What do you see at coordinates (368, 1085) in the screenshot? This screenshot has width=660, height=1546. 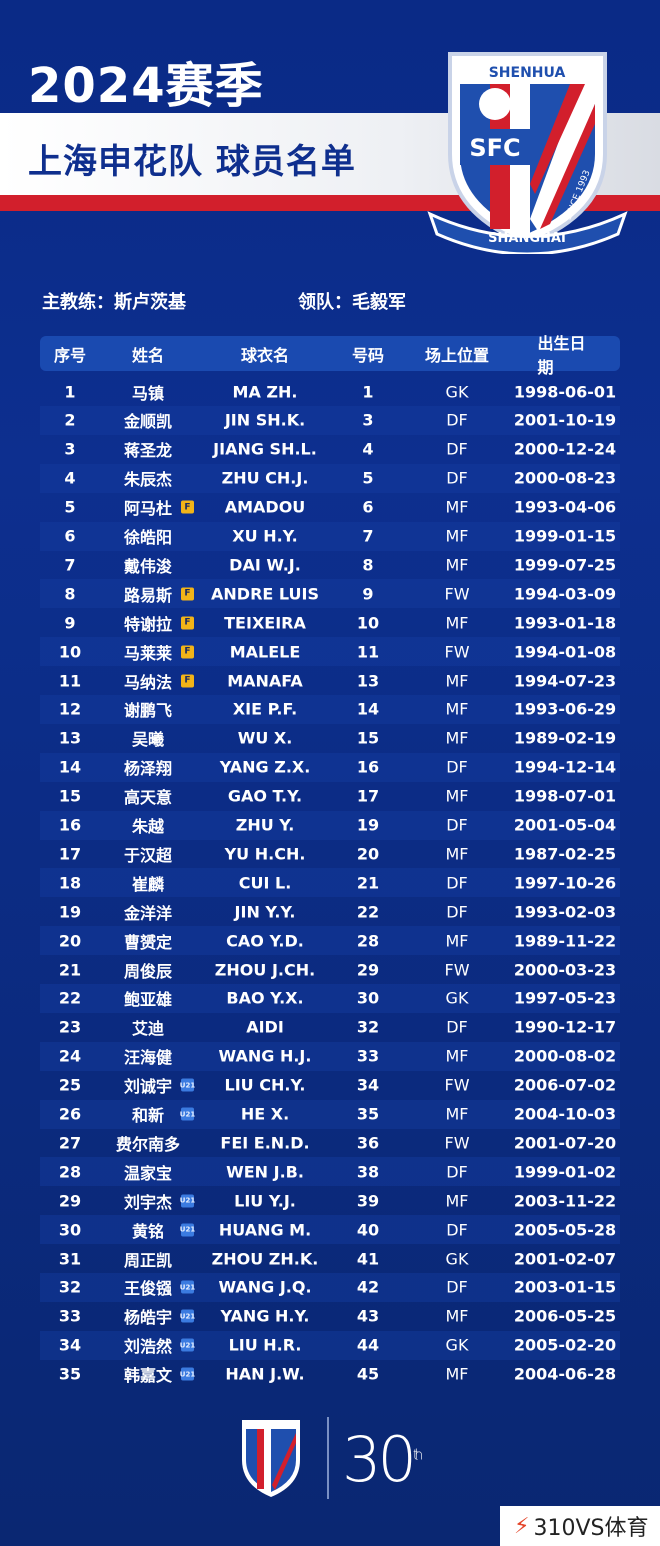 I see `shirt-number: 34` at bounding box center [368, 1085].